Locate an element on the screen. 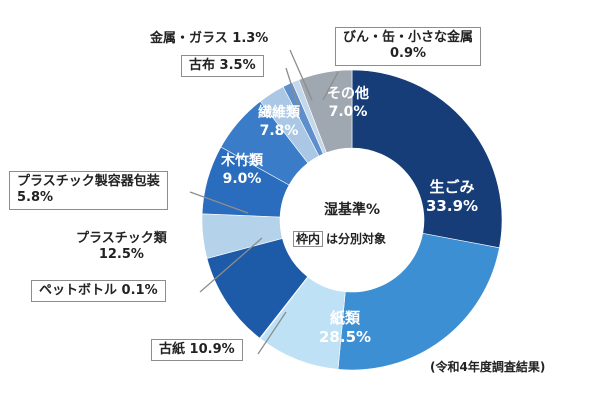 The width and height of the screenshot is (600, 400). leader-line-binkan is located at coordinates (330, 86).